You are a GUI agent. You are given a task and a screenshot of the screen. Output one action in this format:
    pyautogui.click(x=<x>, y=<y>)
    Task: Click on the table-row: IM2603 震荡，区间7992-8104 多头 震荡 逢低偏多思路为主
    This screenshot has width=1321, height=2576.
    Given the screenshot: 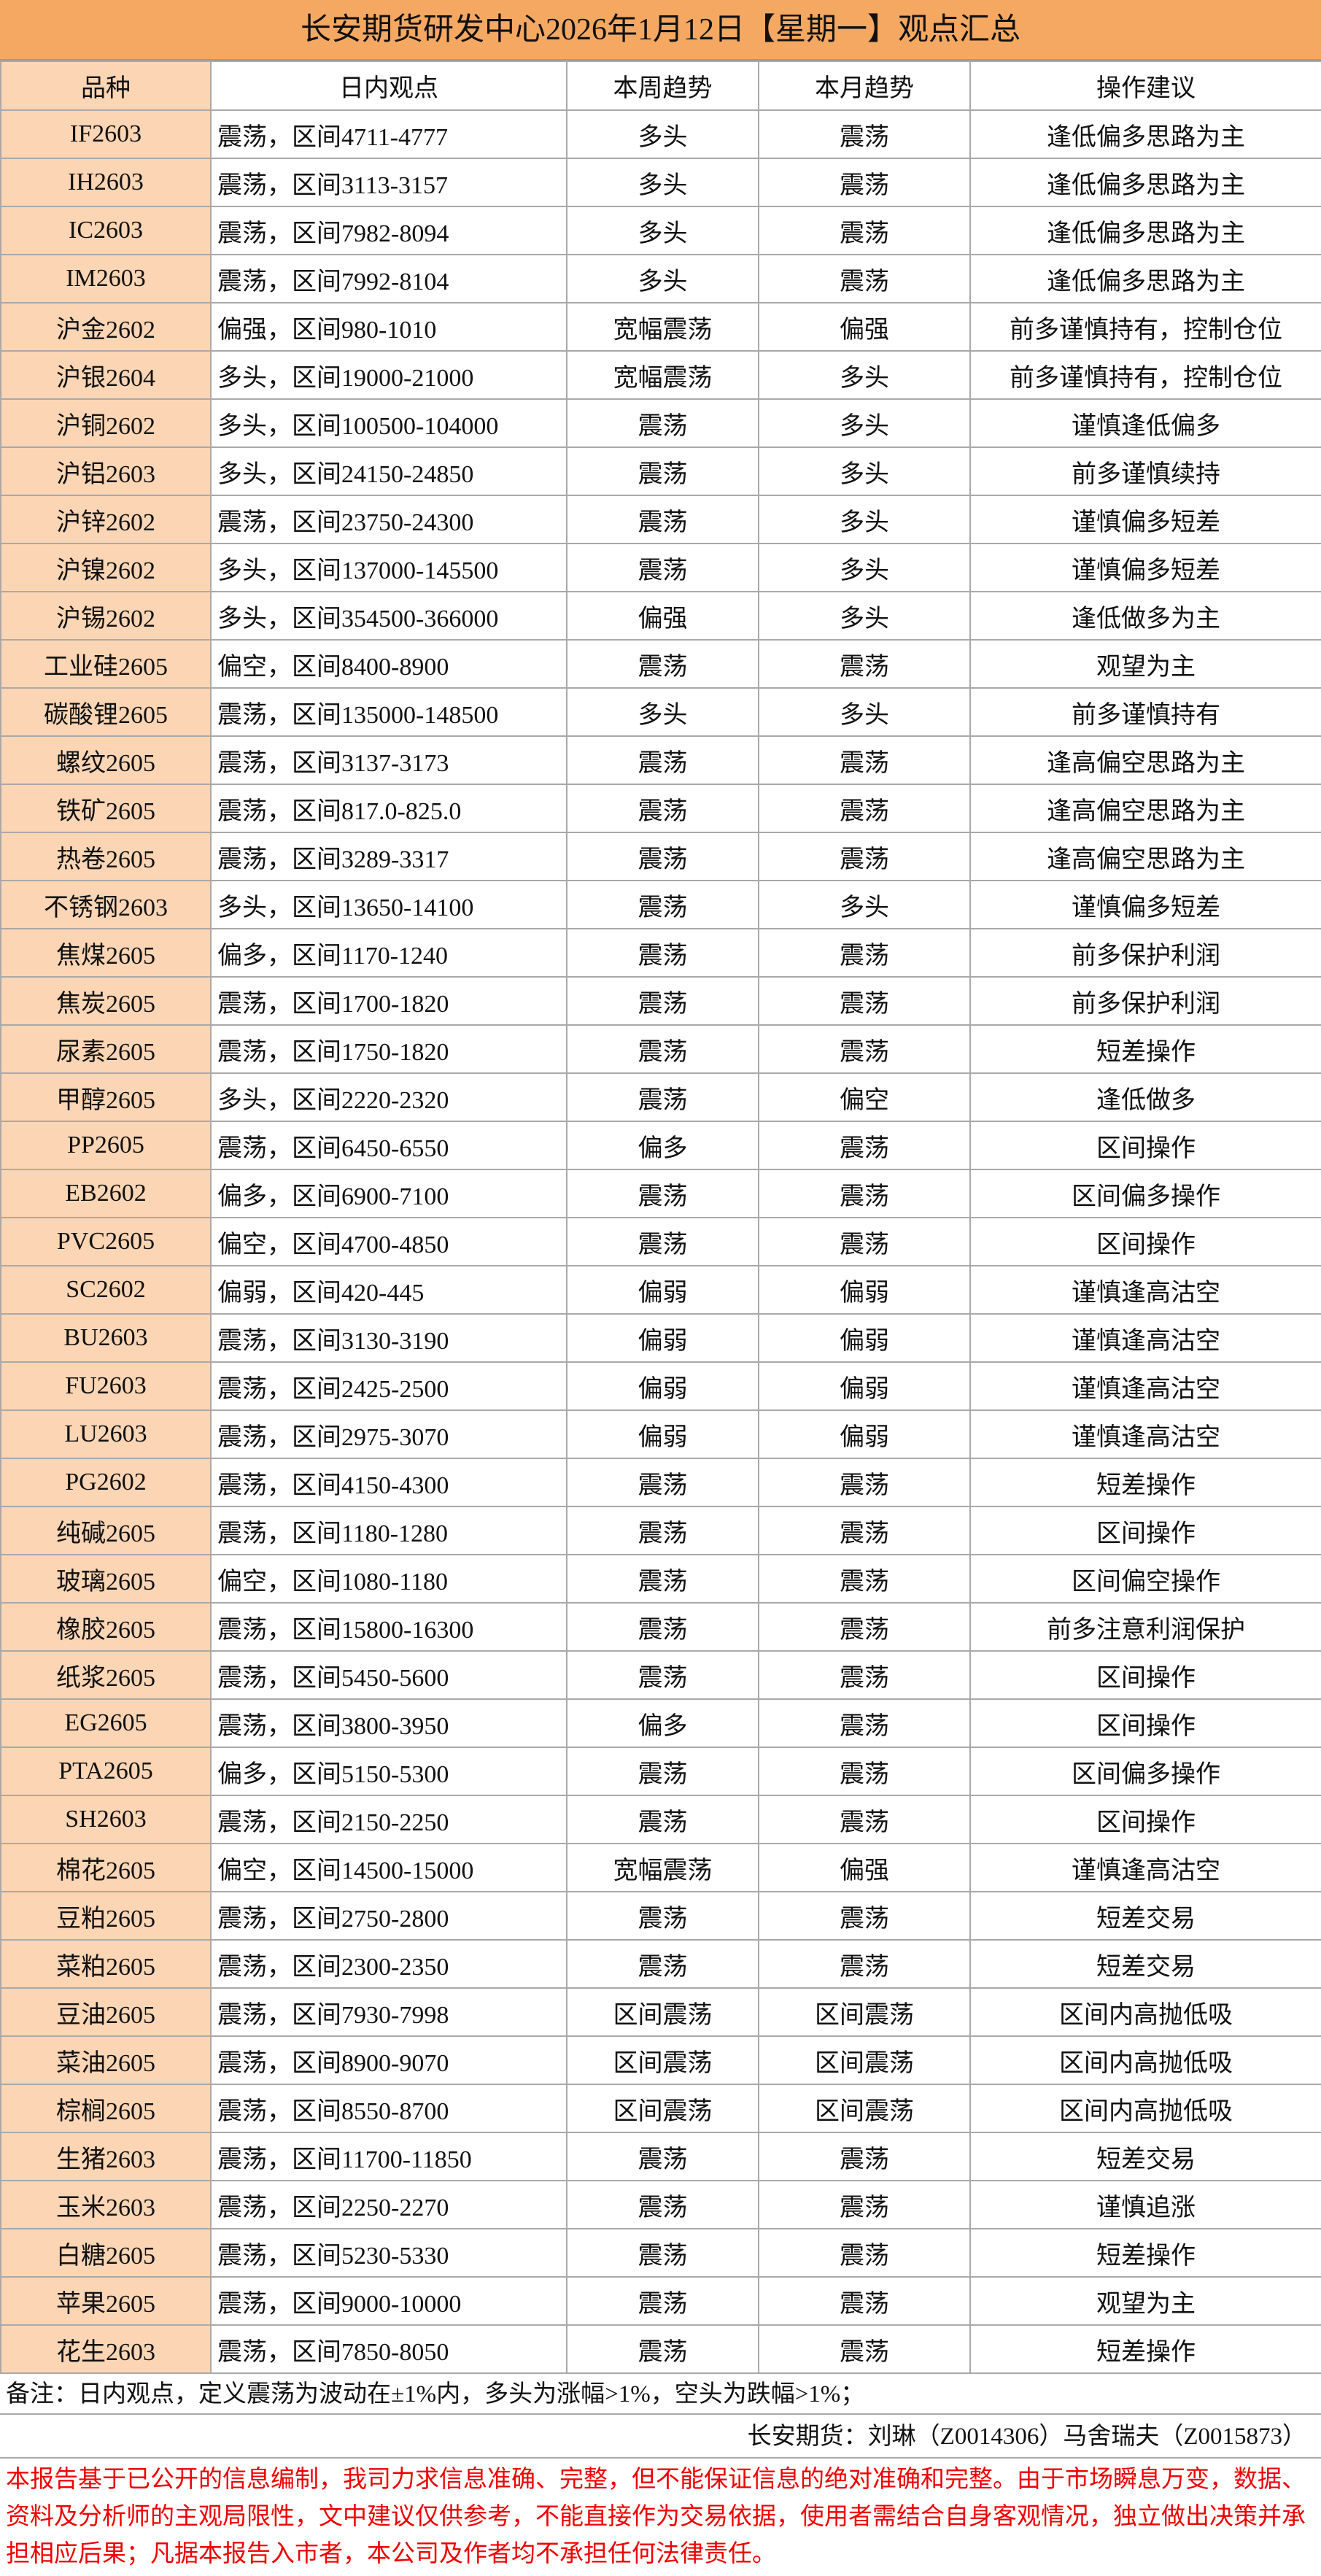 What is the action you would take?
    pyautogui.click(x=660, y=278)
    